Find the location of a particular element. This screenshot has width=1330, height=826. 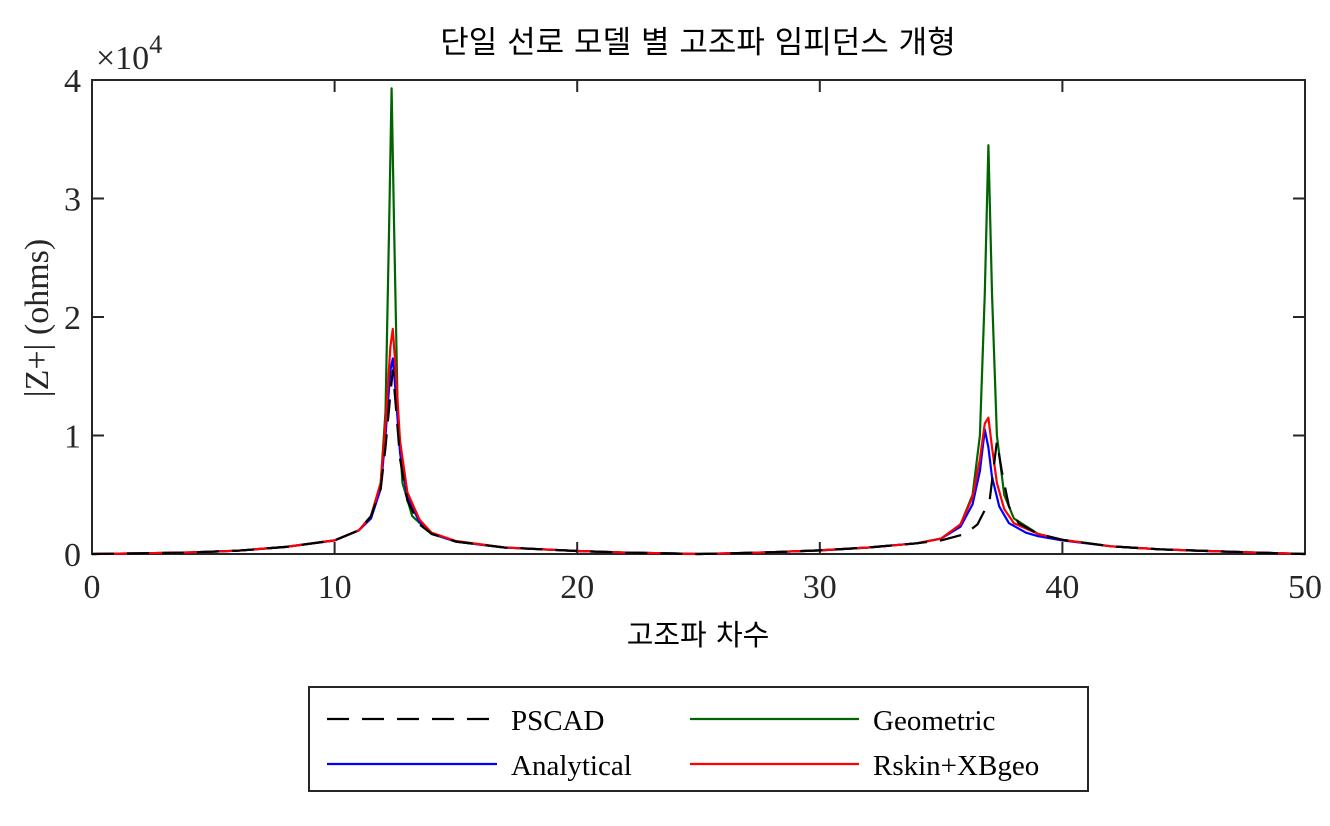

x-tick-label: 0 is located at coordinates (92, 587).